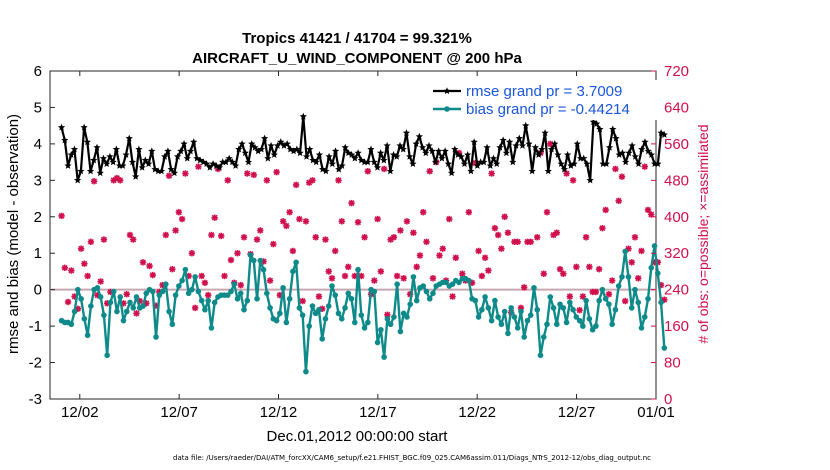  Describe the element at coordinates (656, 412) in the screenshot. I see `x-tick-label: 01/01` at that location.